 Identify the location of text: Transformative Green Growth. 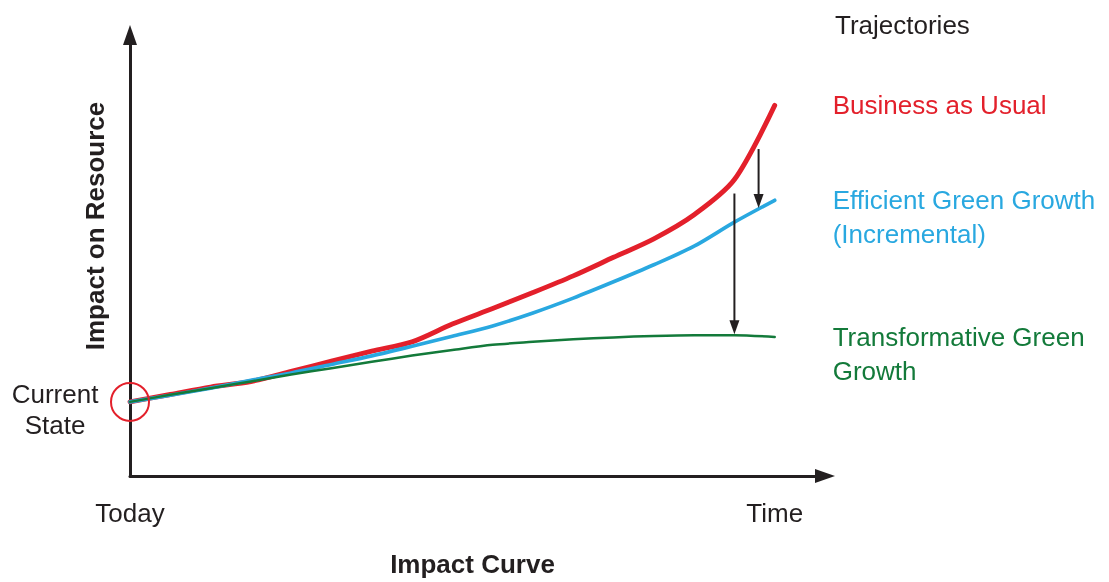
(962, 354).